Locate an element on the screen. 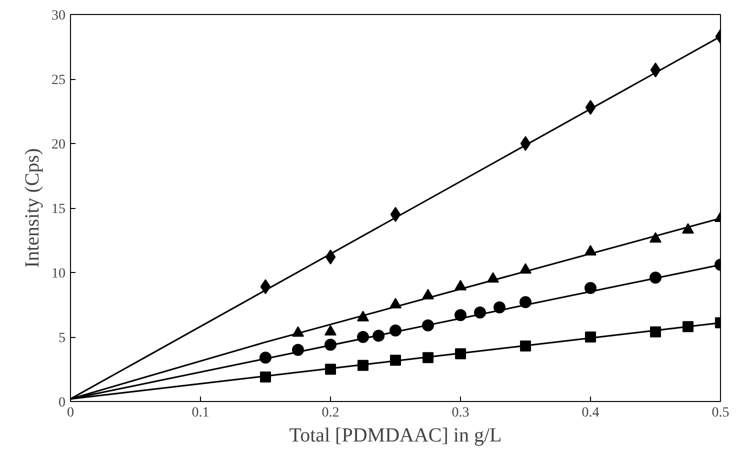 Image resolution: width=742 pixels, height=461 pixels. x-tick-label: 0.5 is located at coordinates (721, 413).